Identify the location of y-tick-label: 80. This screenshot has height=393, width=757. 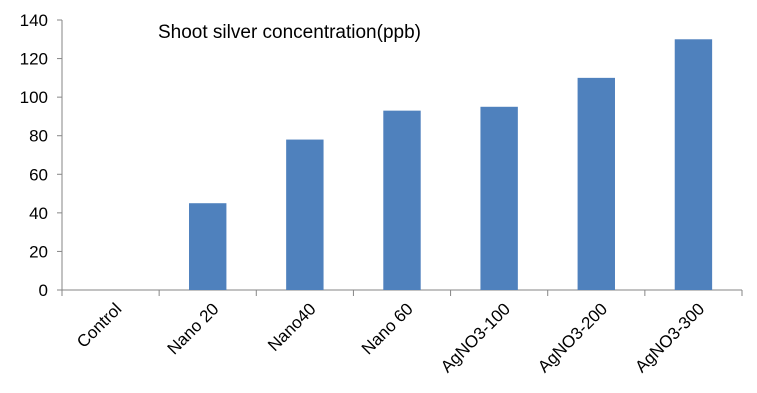
(38, 136).